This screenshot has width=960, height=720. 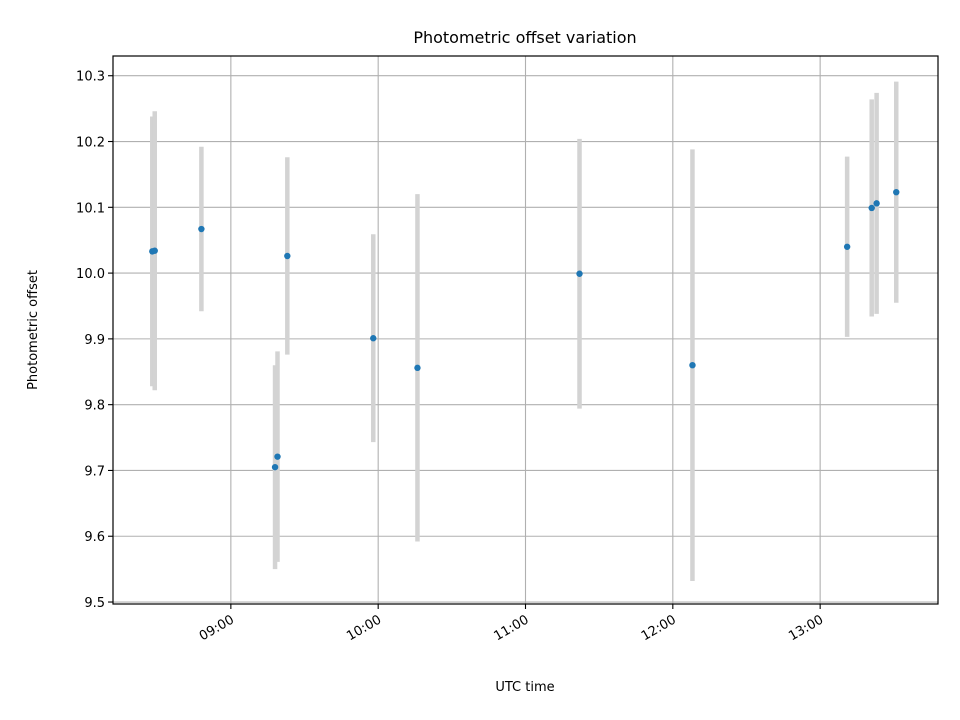 I want to click on y-tick-label: 10.1, so click(x=90, y=208).